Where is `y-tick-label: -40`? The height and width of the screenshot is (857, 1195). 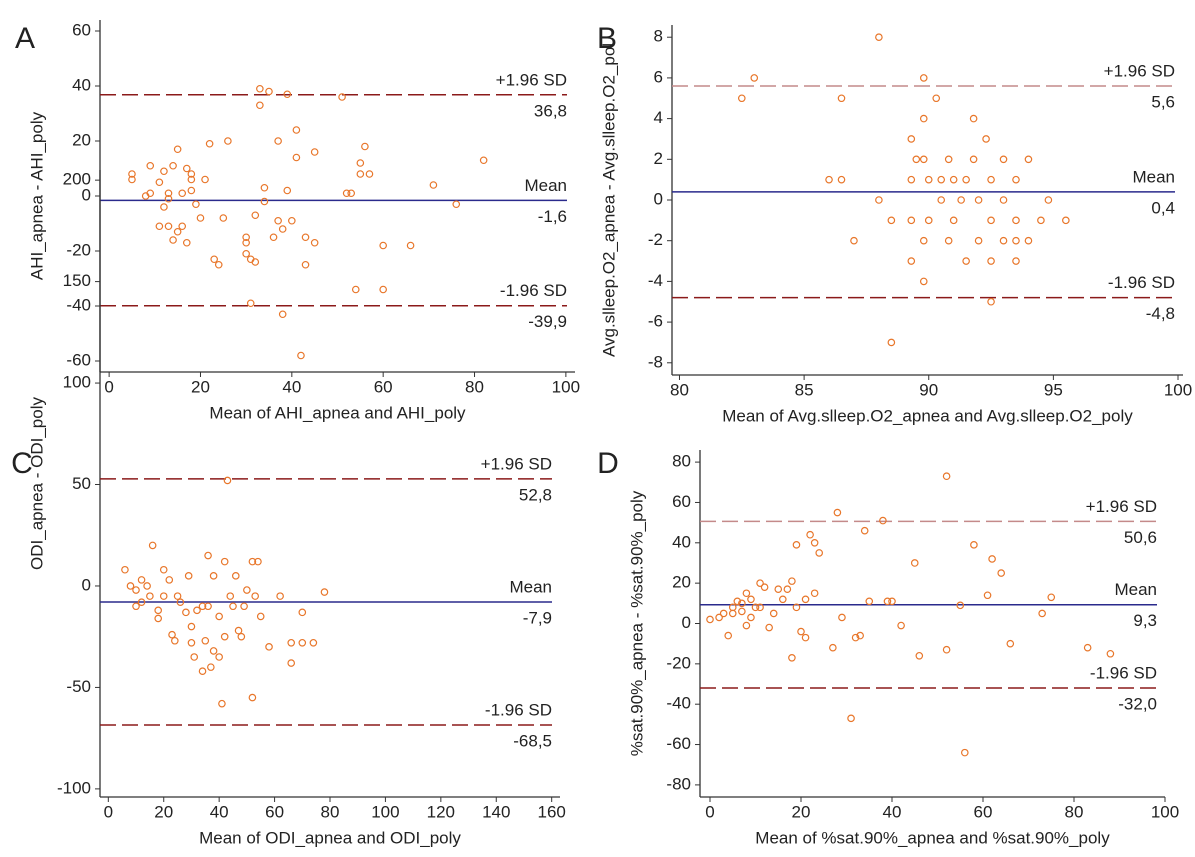 y-tick-label: -40 is located at coordinates (678, 703).